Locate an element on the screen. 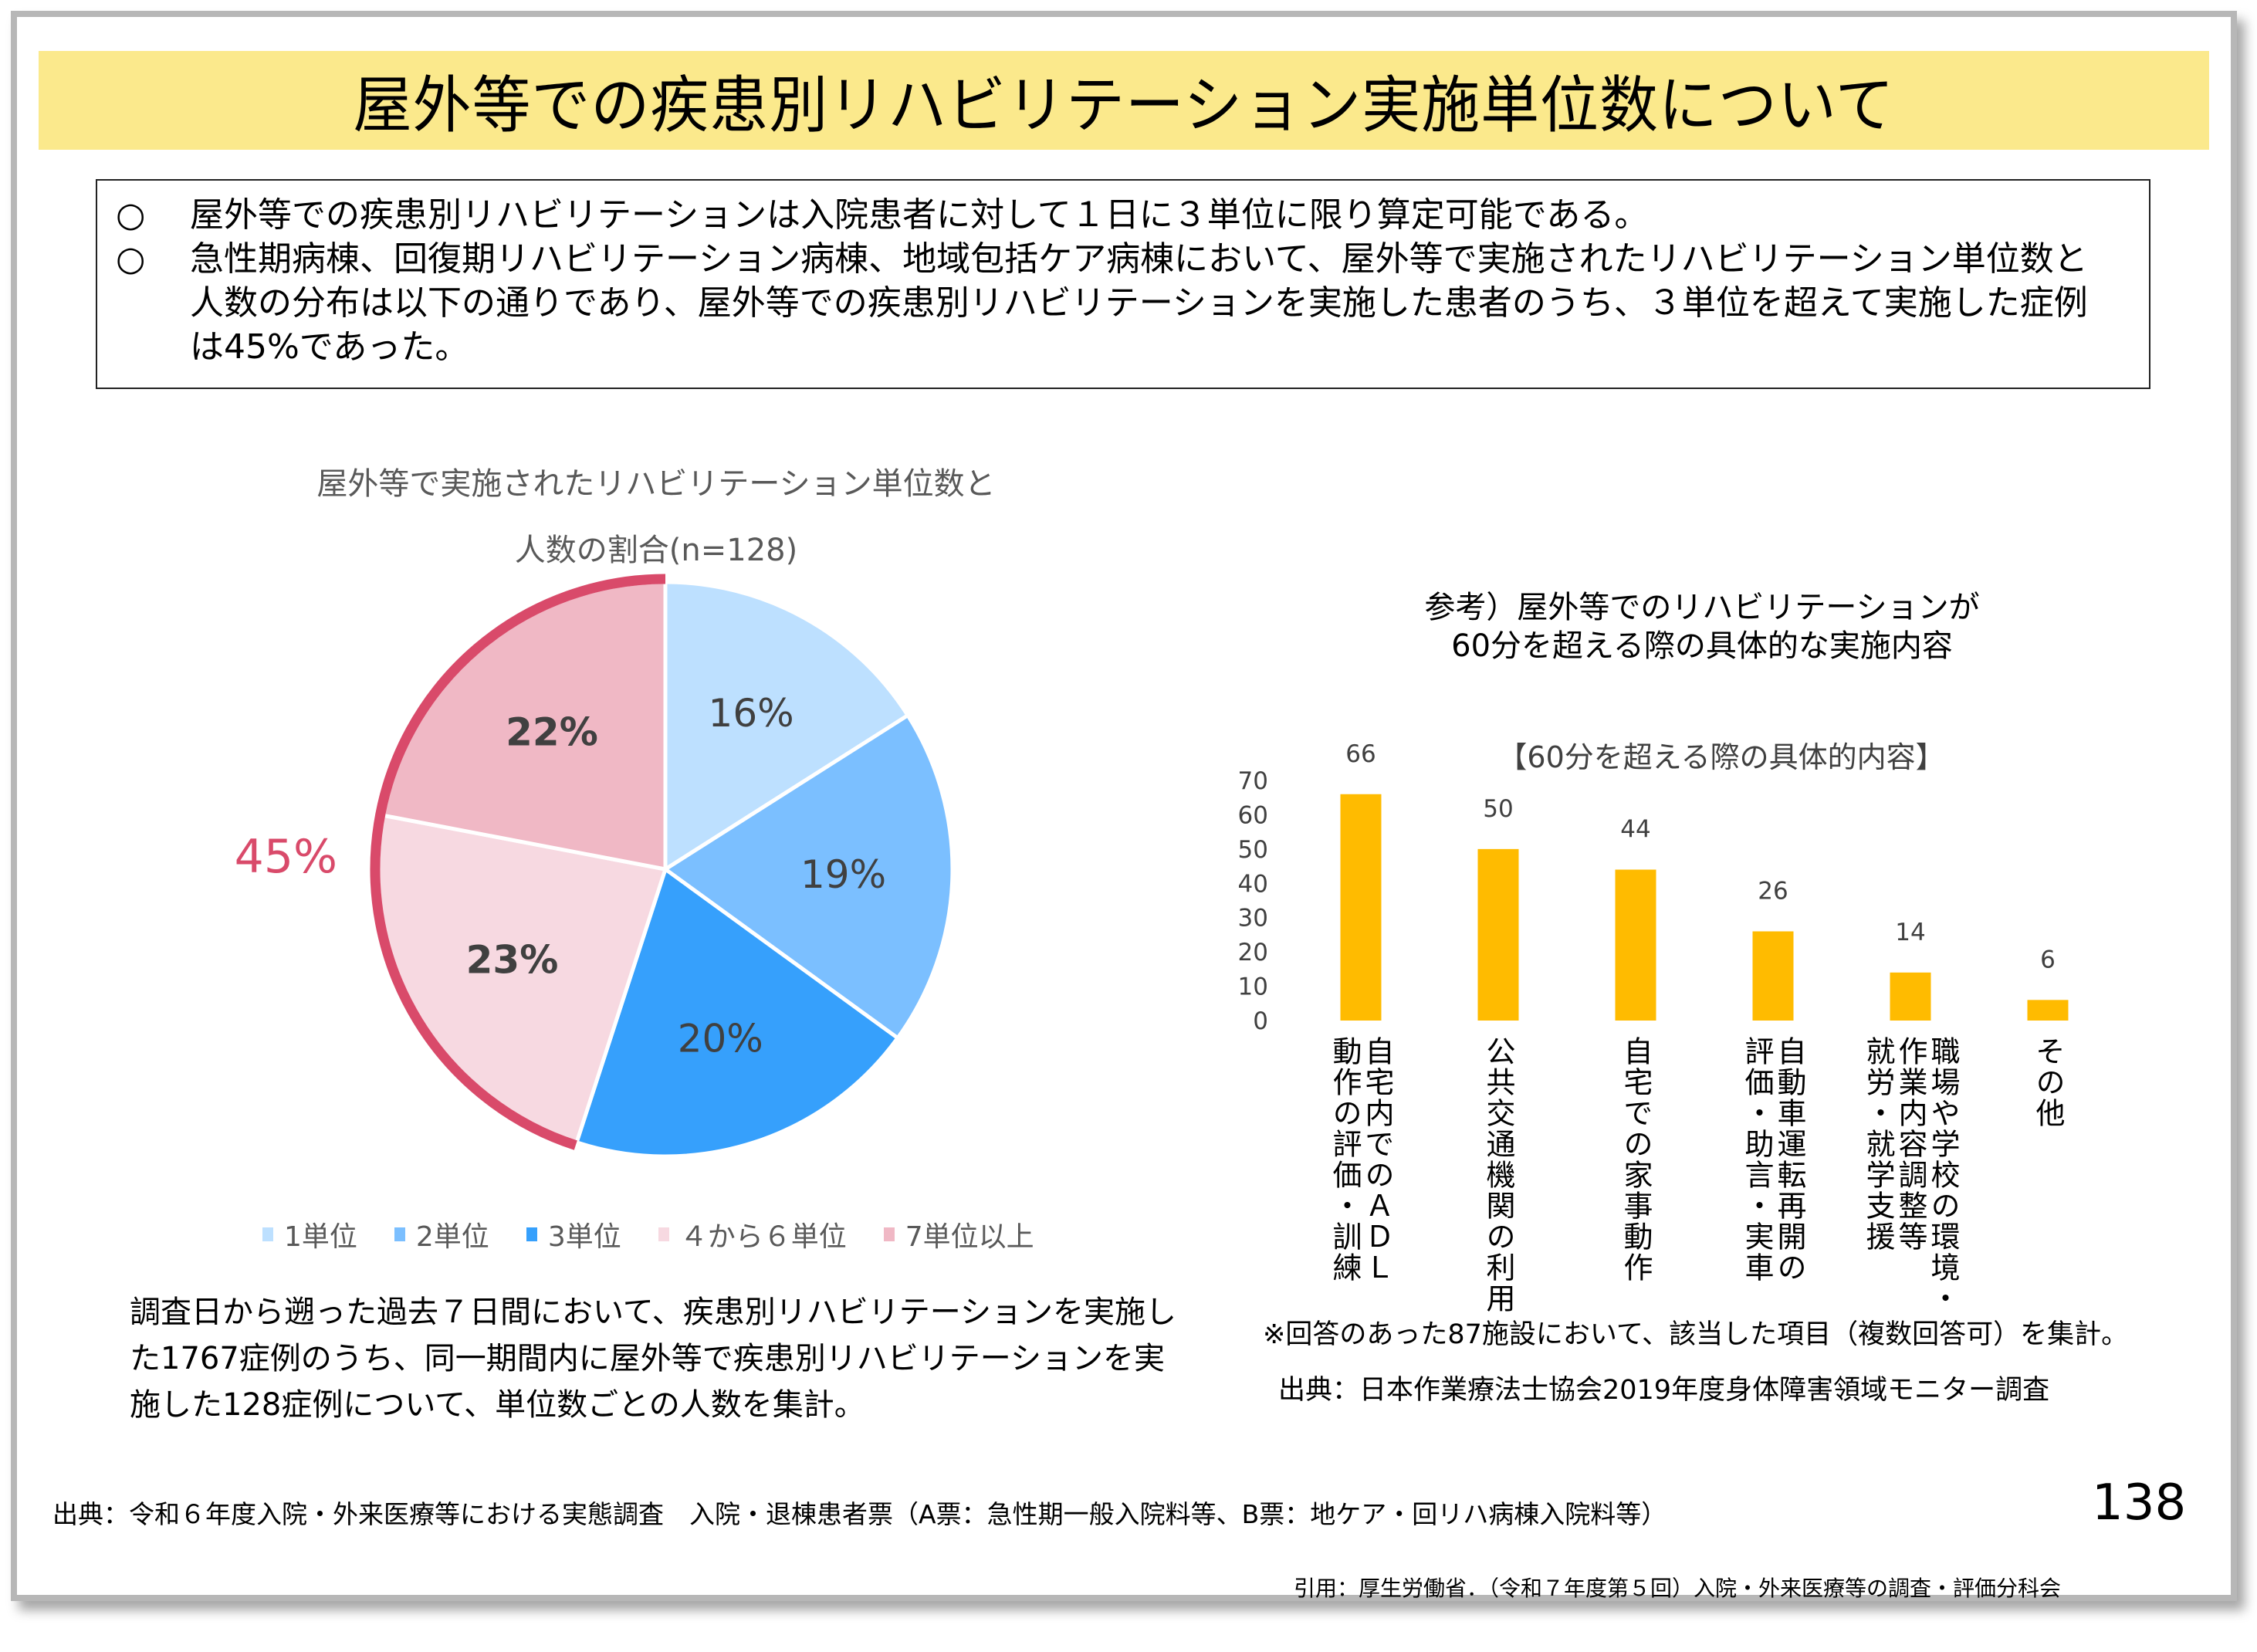 Image resolution: width=2257 pixels, height=1652 pixels. y-tick-label: 10 is located at coordinates (1253, 987).